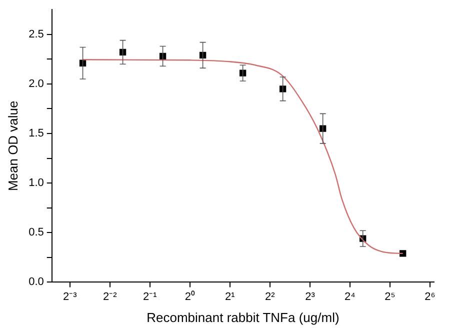  What do you see at coordinates (36, 134) in the screenshot?
I see `y-tick-label: 1.5` at bounding box center [36, 134].